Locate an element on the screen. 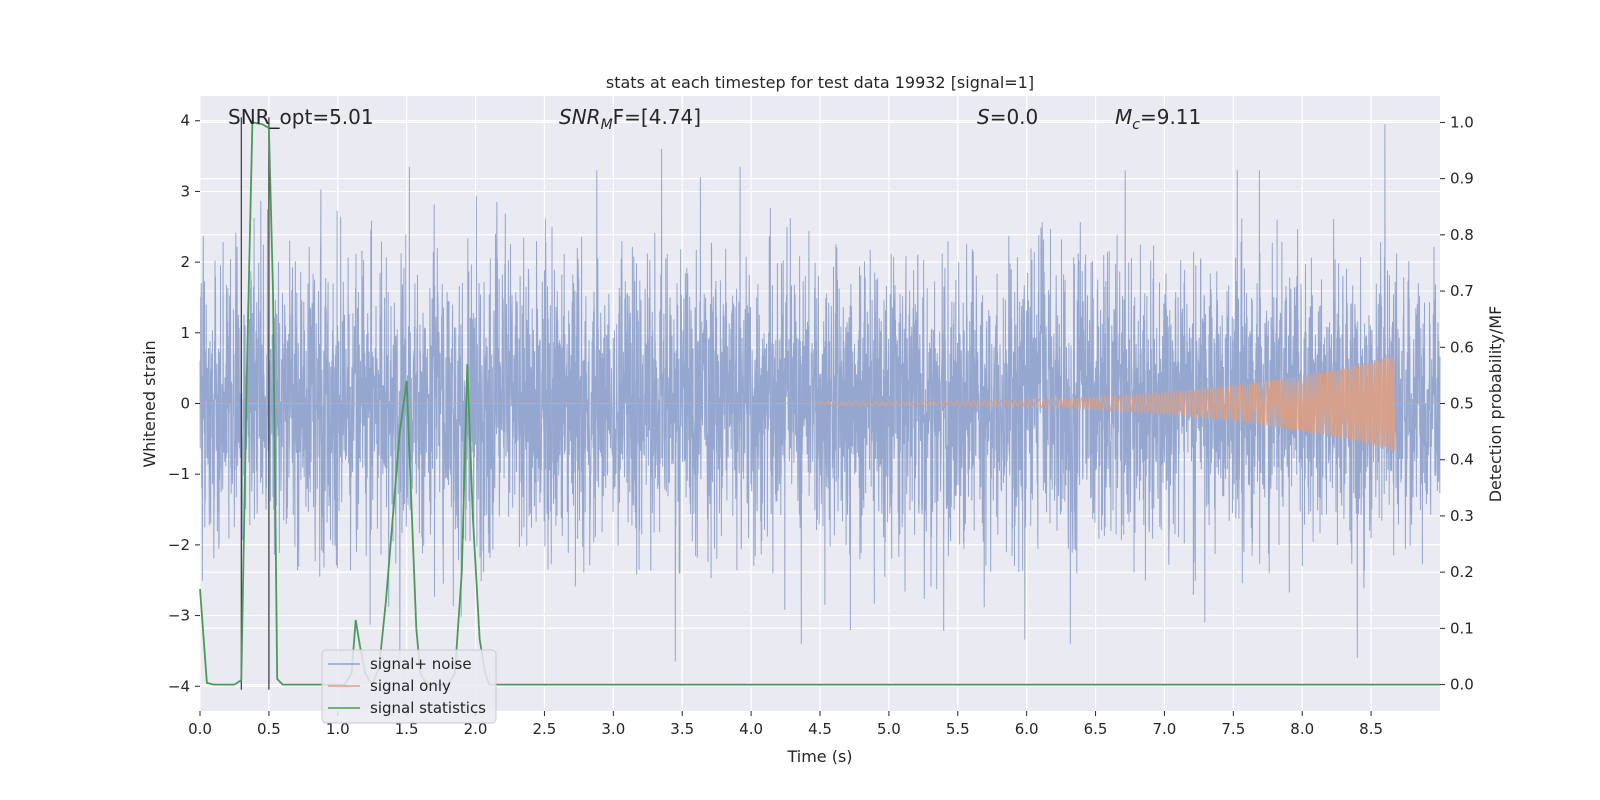 Image resolution: width=1600 pixels, height=800 pixels. x-tick-label: 1.5 is located at coordinates (407, 729).